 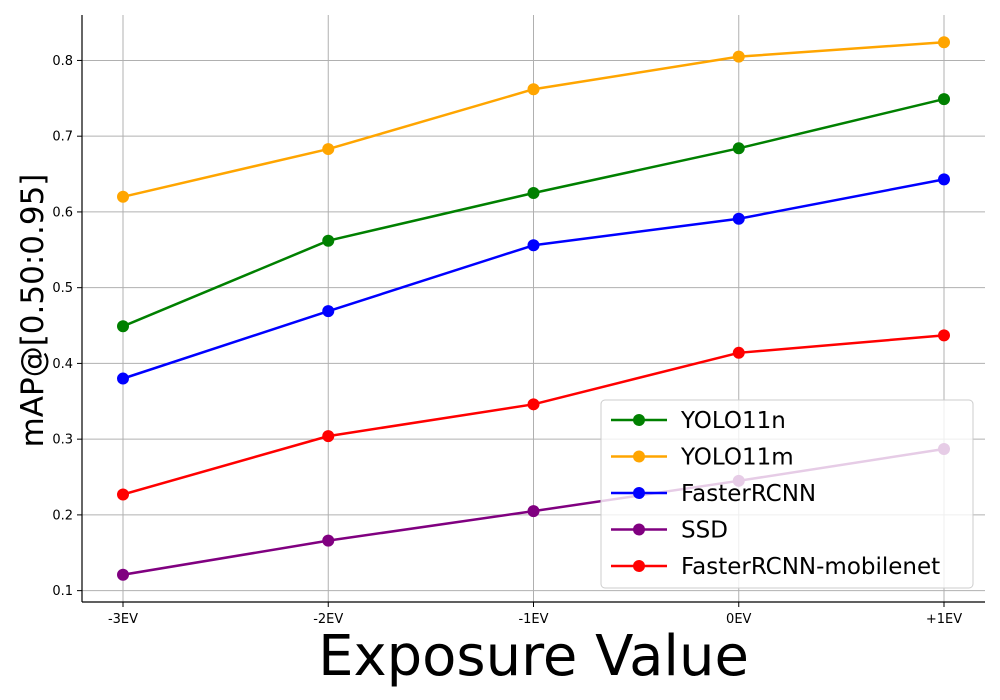 What do you see at coordinates (737, 458) in the screenshot?
I see `legend-label: YOLO11m` at bounding box center [737, 458].